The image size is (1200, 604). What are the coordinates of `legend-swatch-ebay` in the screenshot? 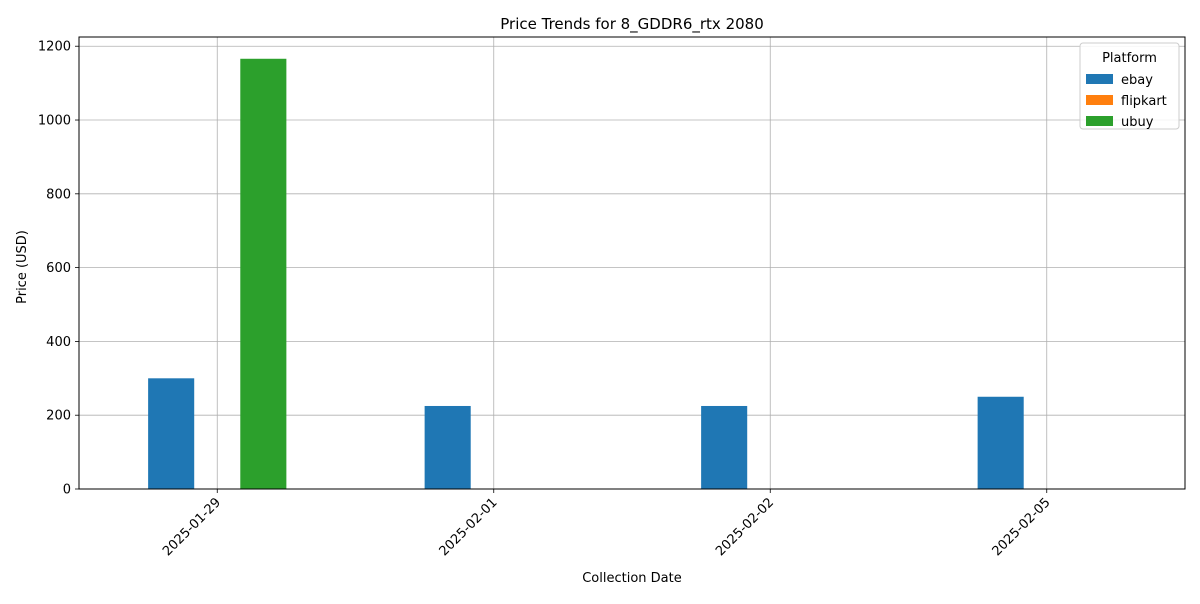 It's located at (1099, 79).